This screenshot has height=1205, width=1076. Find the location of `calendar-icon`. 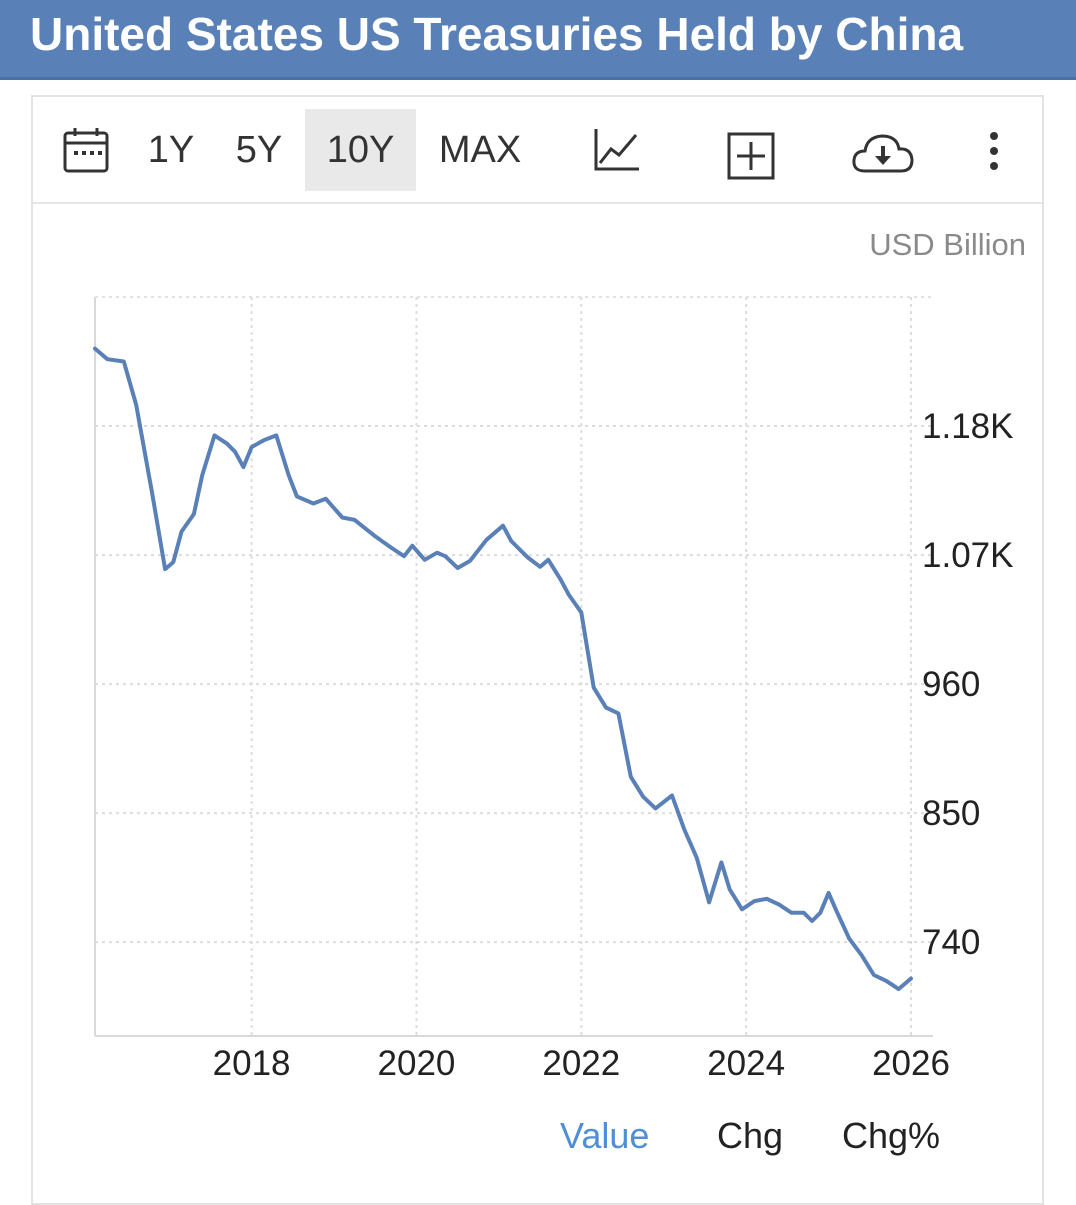

calendar-icon is located at coordinates (86, 150).